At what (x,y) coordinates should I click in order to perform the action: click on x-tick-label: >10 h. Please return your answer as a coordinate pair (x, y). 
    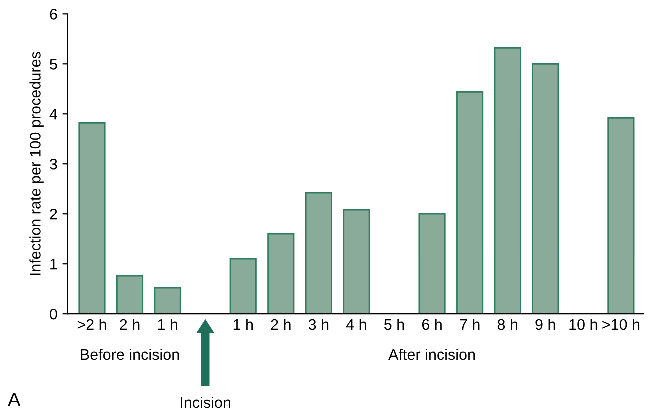
    Looking at the image, I should click on (621, 324).